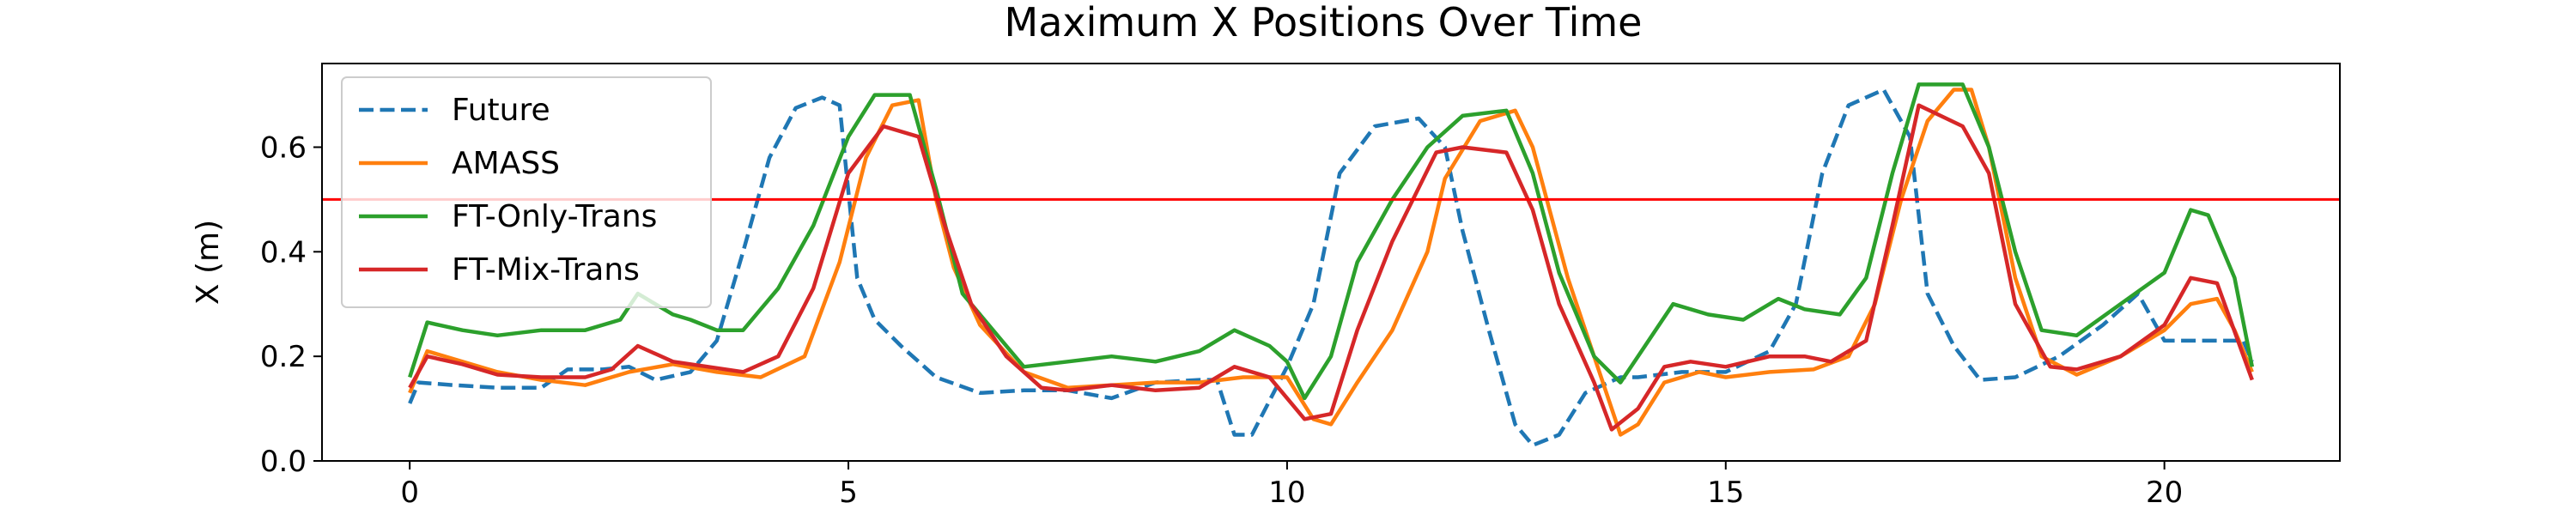 The image size is (2576, 515). What do you see at coordinates (208, 262) in the screenshot?
I see `y-axis-label: X (m)` at bounding box center [208, 262].